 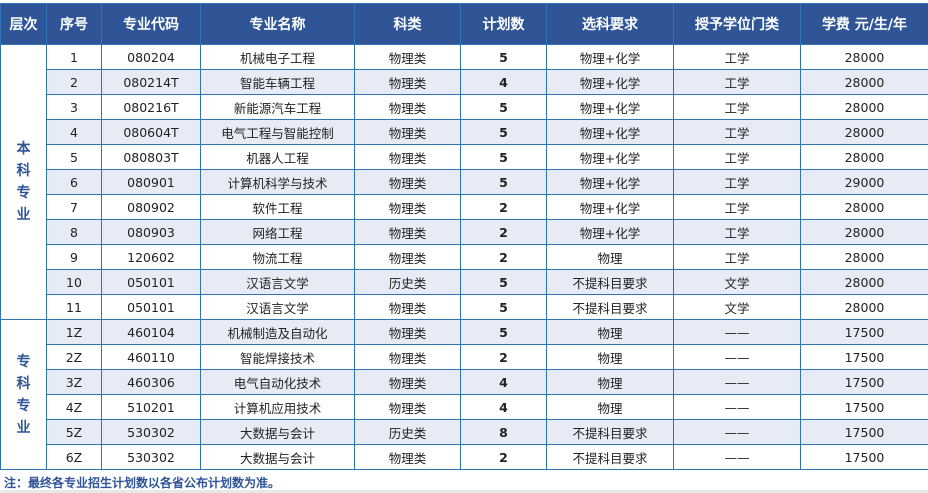 I want to click on table-row: 8 080903 网络工程 物理类 2 物理+化学 工学 28000, so click(x=464, y=232).